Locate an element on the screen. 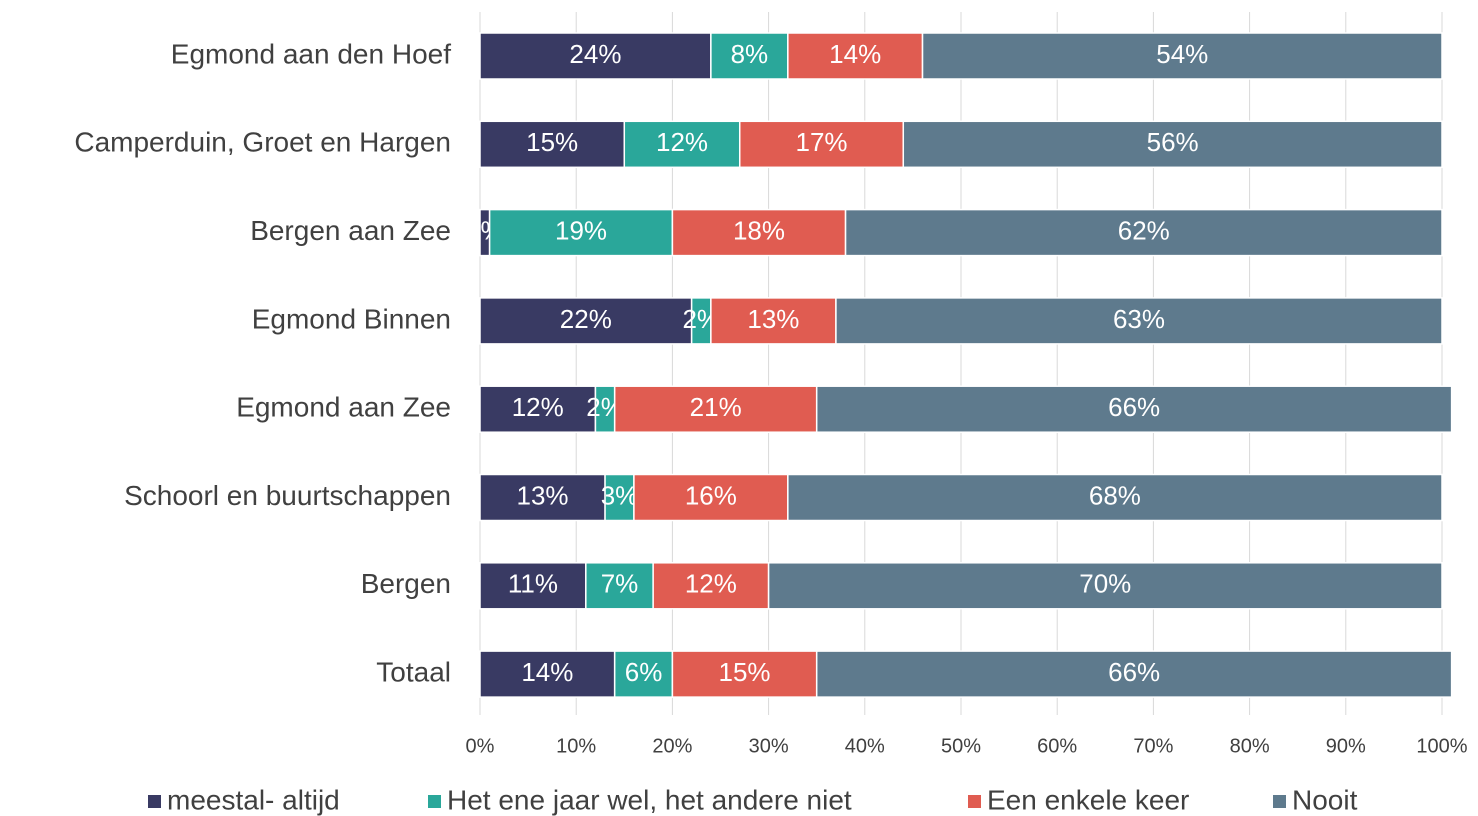  y-tick-label: Schoorl en buurtschappen is located at coordinates (287, 495).